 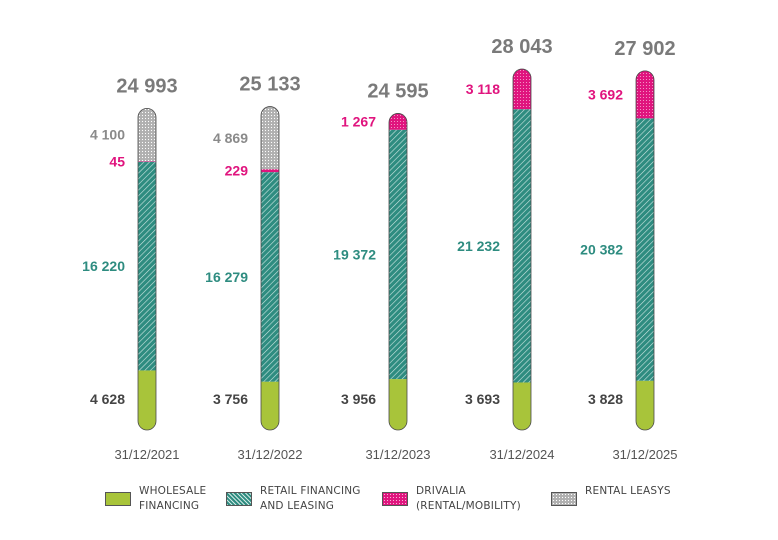 I want to click on x-tick-label: 31/12/2024, so click(x=521, y=454).